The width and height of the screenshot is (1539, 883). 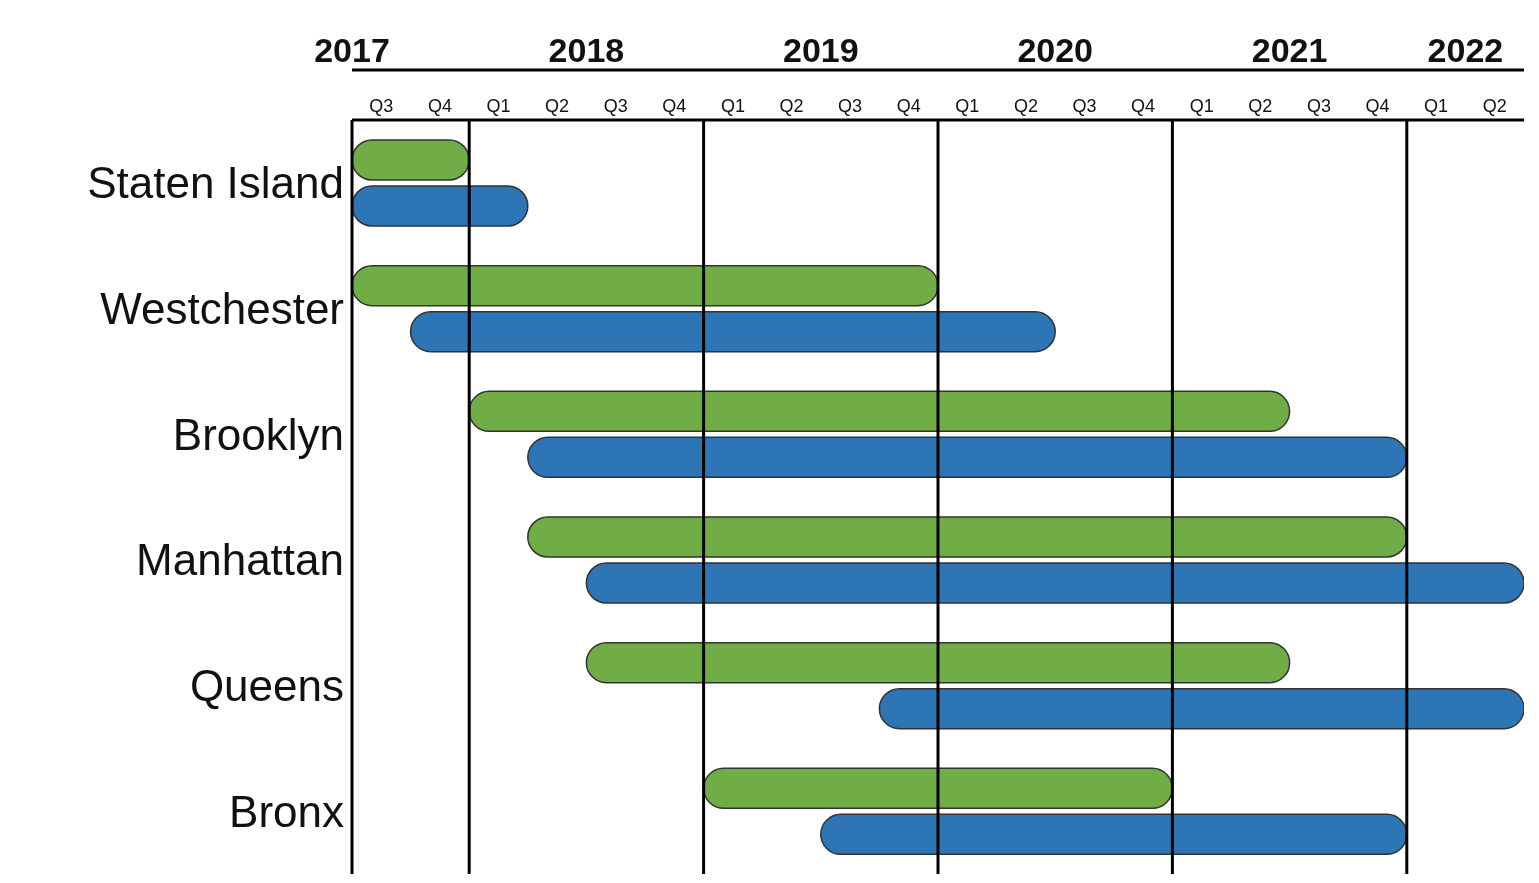 I want to click on y-tick-label: Brooklyn, so click(x=258, y=434).